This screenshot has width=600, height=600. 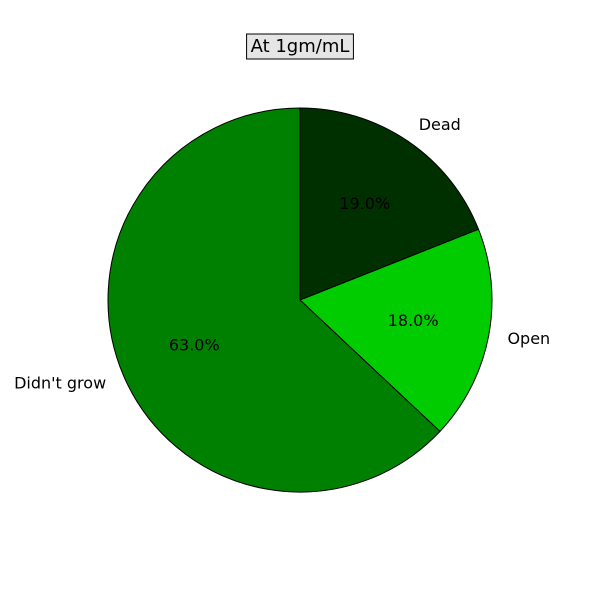 I want to click on slice-category-label: Didn't grow, so click(x=60, y=382).